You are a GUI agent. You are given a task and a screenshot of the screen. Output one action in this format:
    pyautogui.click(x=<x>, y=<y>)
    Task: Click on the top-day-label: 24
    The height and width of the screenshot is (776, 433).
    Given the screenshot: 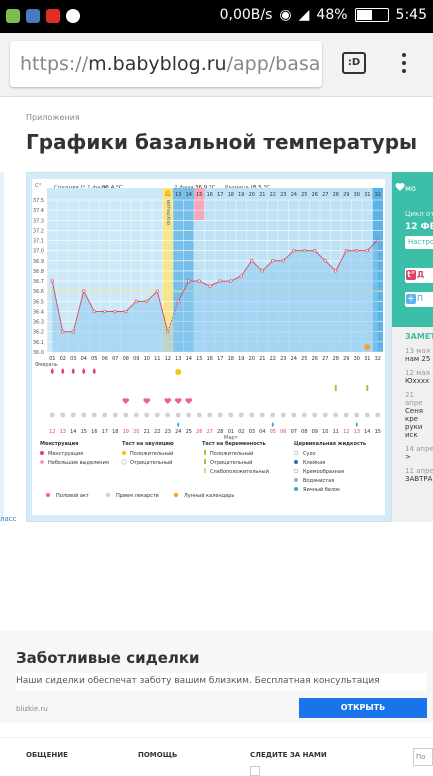 What is the action you would take?
    pyautogui.click(x=294, y=195)
    